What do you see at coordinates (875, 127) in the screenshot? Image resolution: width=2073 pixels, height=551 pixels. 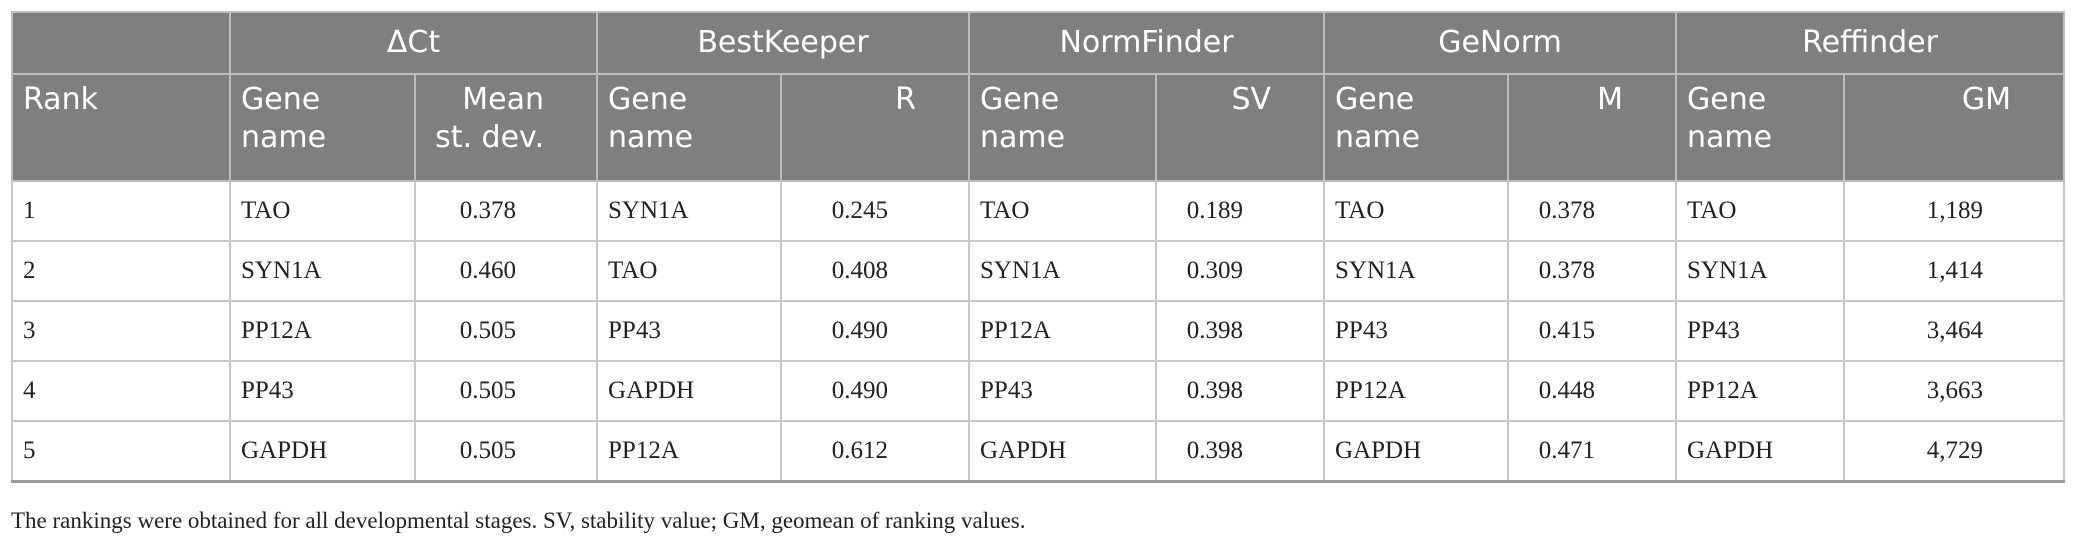 I see `sub-header: R` at bounding box center [875, 127].